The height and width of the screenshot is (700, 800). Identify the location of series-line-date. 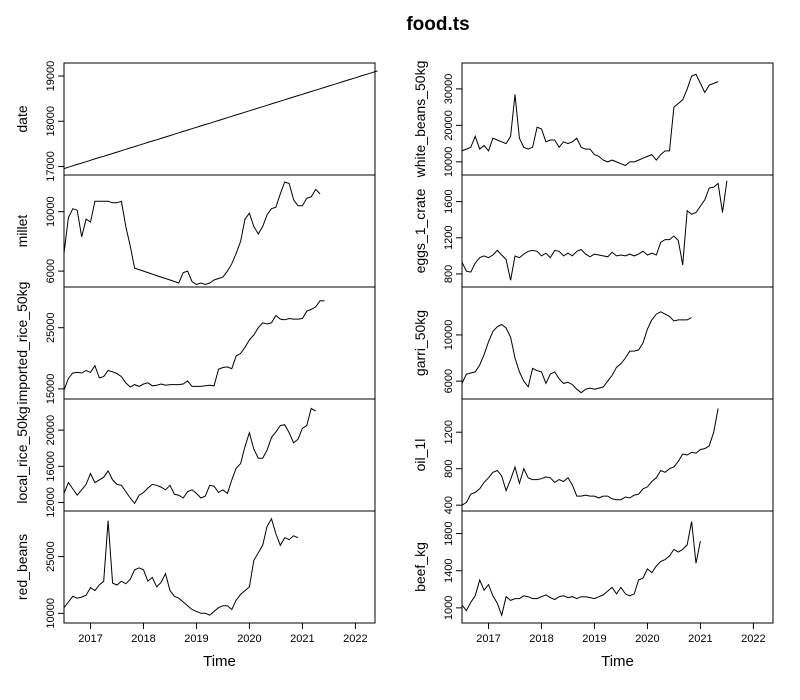
(220, 120).